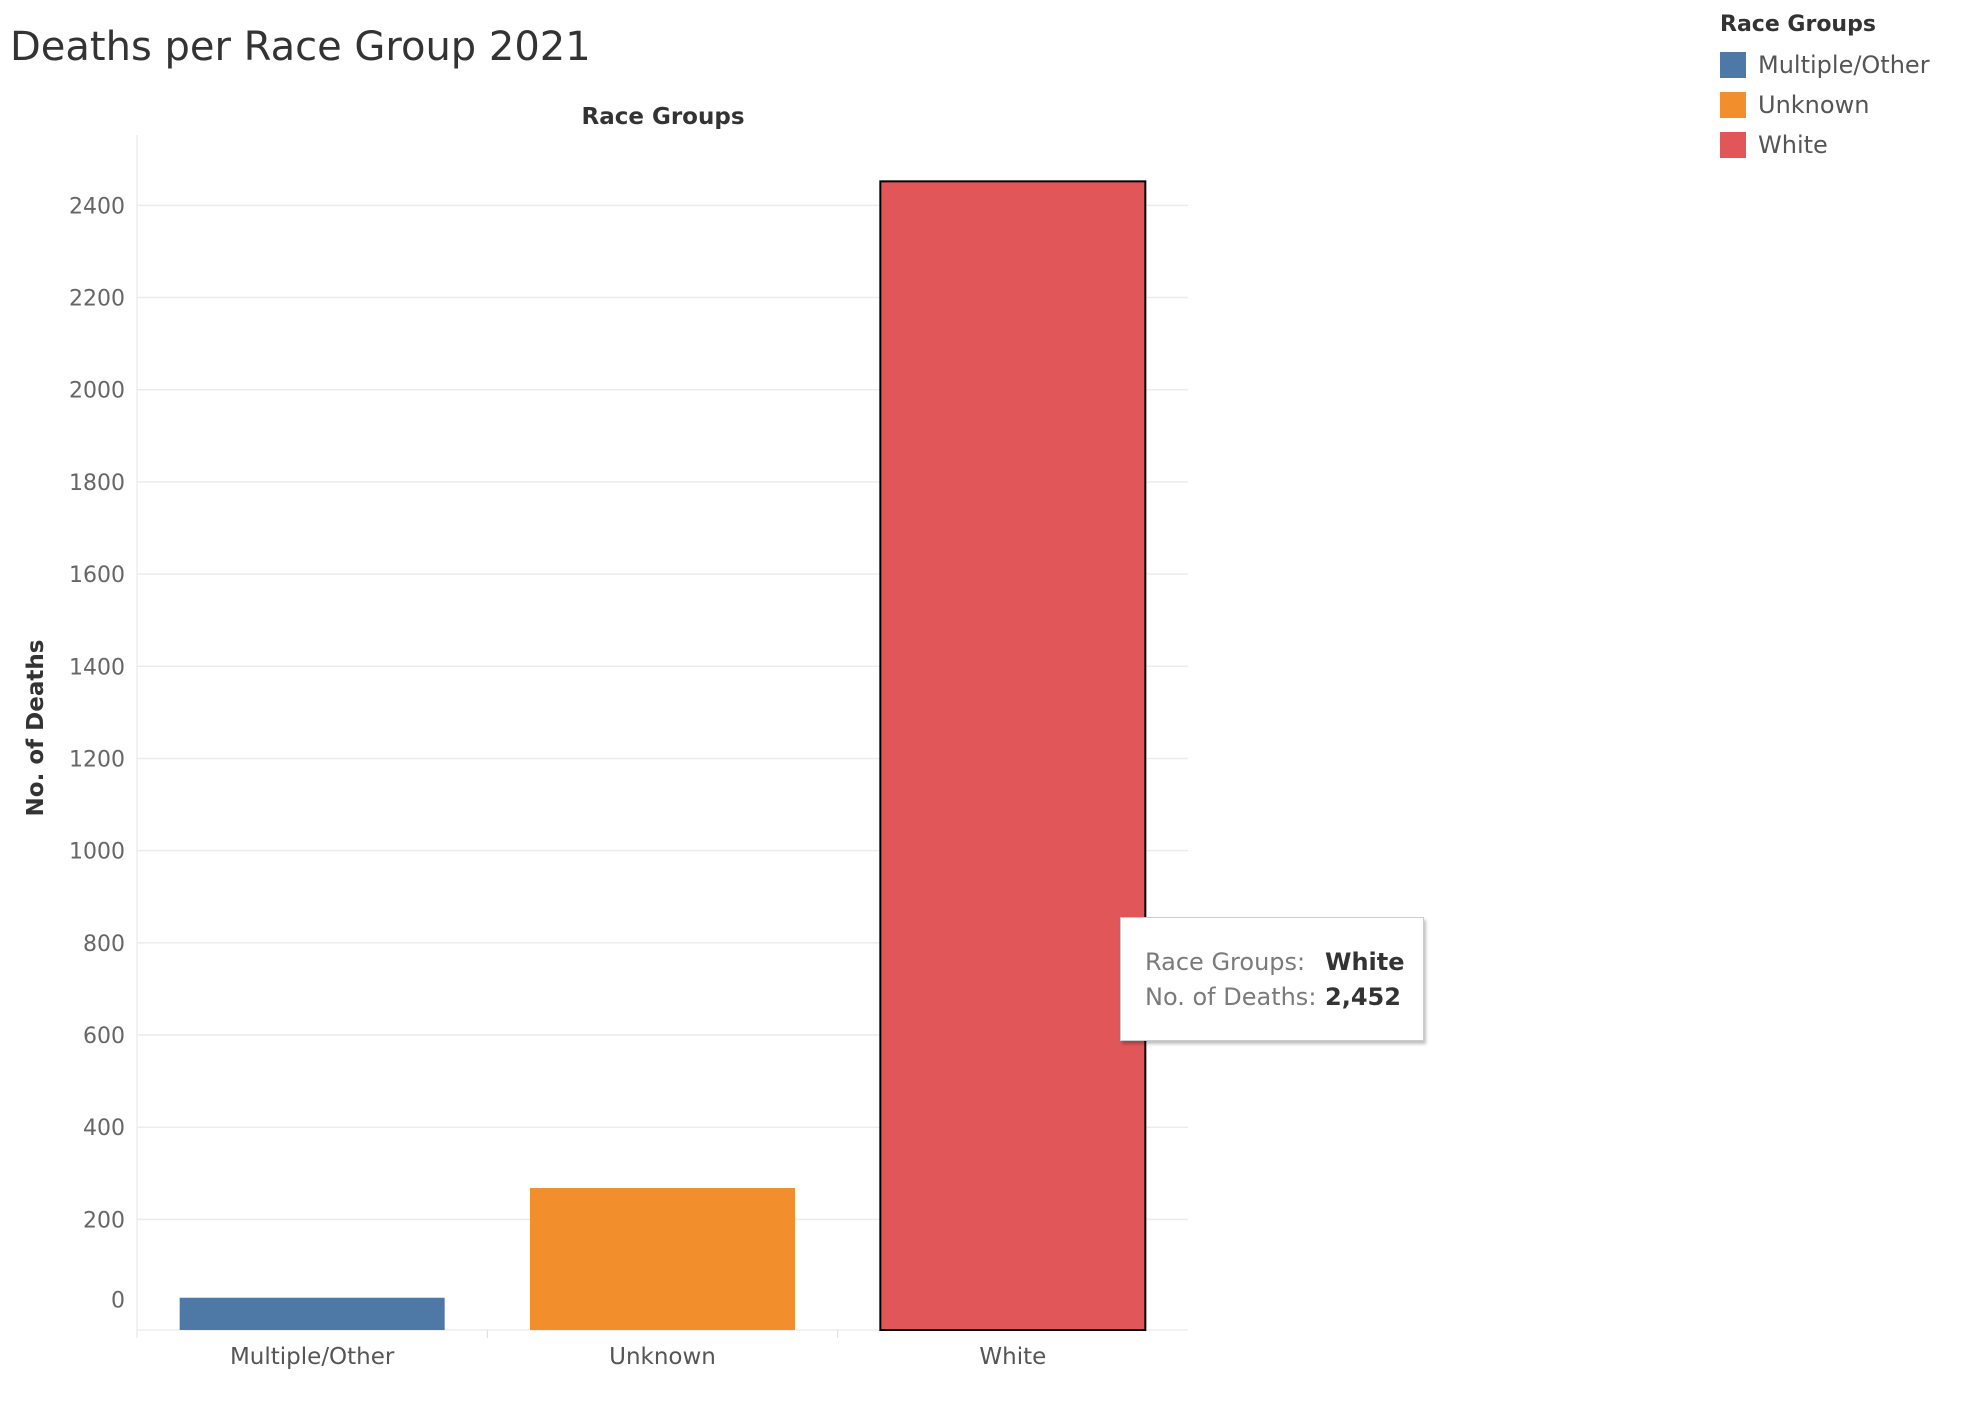 The image size is (1982, 1402). What do you see at coordinates (1363, 997) in the screenshot?
I see `tooltip-value: 2,452` at bounding box center [1363, 997].